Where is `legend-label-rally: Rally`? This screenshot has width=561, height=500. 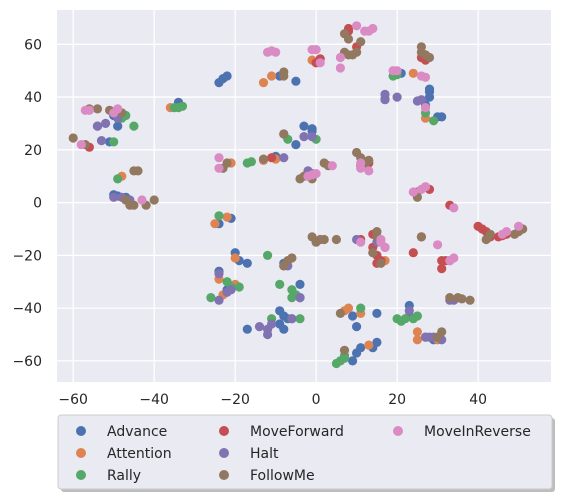 legend-label-rally: Rally is located at coordinates (124, 476).